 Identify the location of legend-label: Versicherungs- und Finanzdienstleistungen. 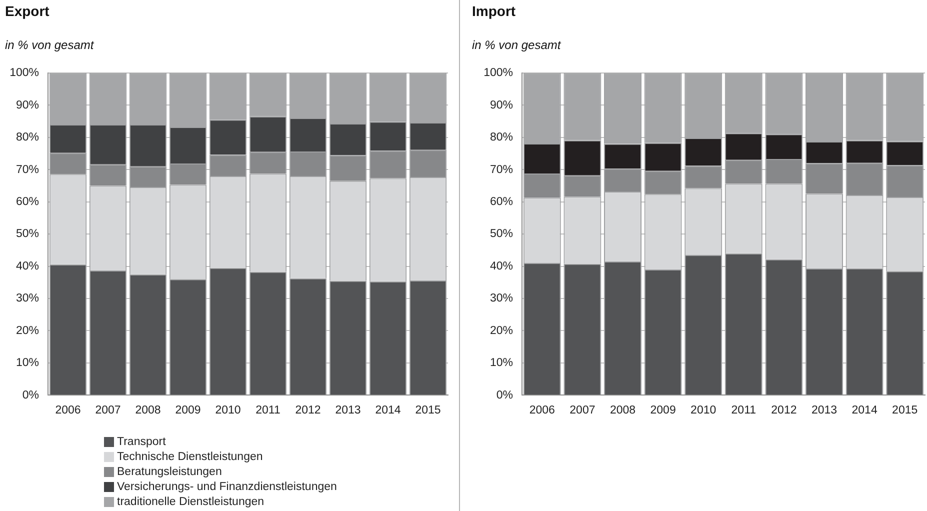
(227, 487).